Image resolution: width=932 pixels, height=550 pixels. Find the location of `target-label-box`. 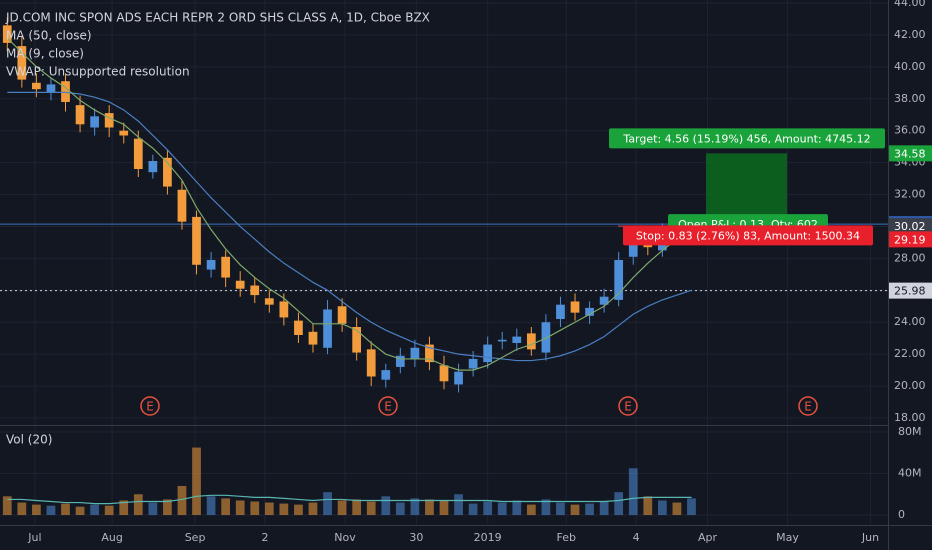

target-label-box is located at coordinates (747, 138).